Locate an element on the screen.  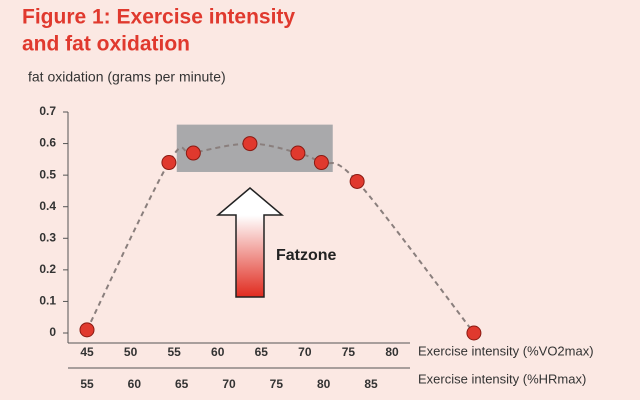
y-tick-label: 0.1 is located at coordinates (47, 301).